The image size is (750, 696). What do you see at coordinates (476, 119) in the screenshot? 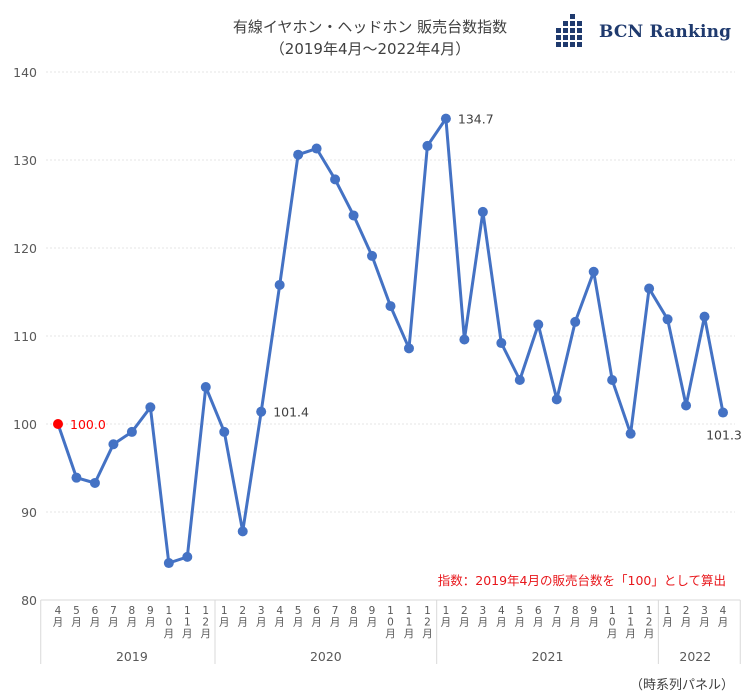
I see `data-label: 134.7` at bounding box center [476, 119].